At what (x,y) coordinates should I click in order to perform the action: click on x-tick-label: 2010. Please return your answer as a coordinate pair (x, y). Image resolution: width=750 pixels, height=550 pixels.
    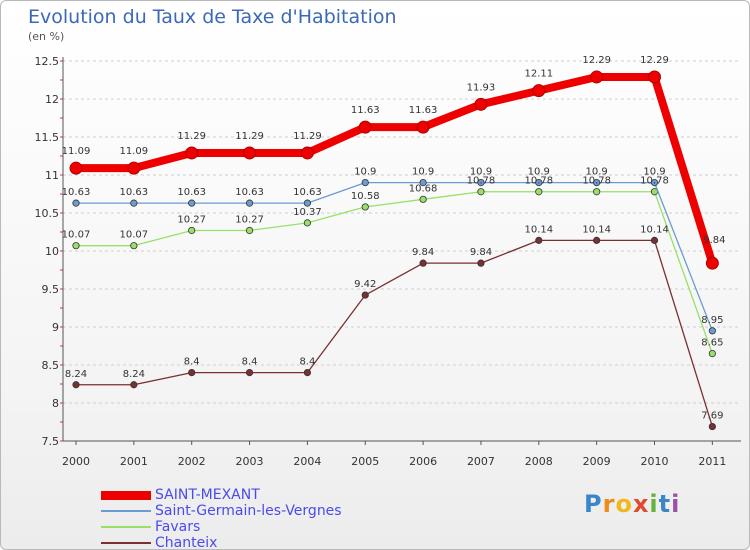
    Looking at the image, I should click on (655, 461).